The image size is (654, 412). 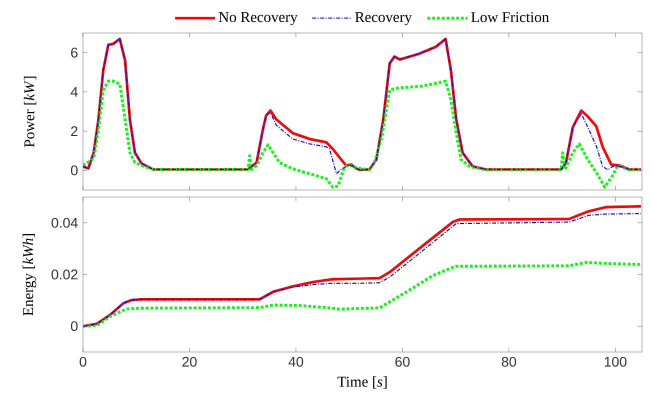 What do you see at coordinates (74, 131) in the screenshot?
I see `y-tick-label: 2` at bounding box center [74, 131].